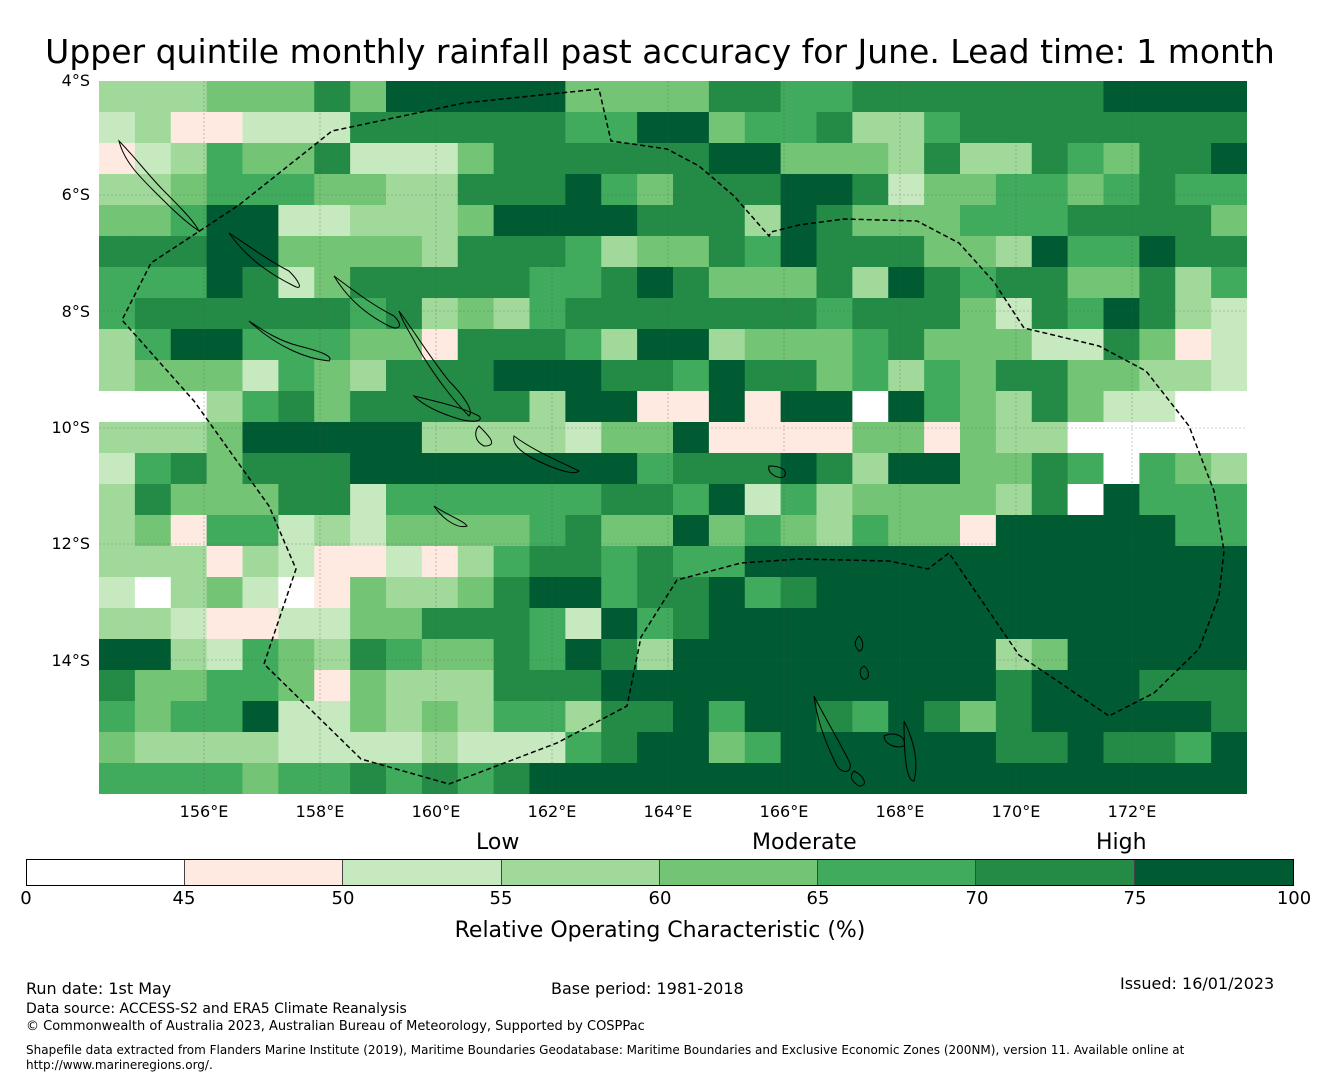 The width and height of the screenshot is (1320, 1080). Describe the element at coordinates (204, 811) in the screenshot. I see `lon-label: 156°E` at that location.